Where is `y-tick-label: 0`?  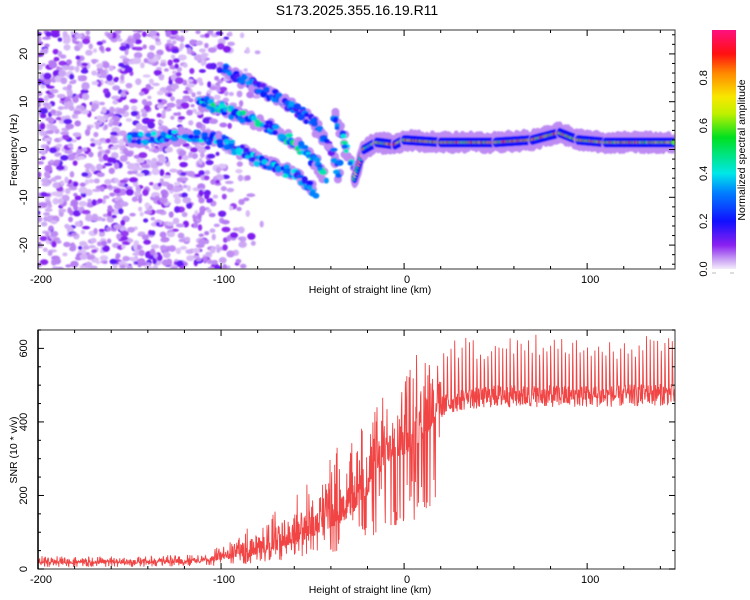
y-tick-label: 0 is located at coordinates (24, 569).